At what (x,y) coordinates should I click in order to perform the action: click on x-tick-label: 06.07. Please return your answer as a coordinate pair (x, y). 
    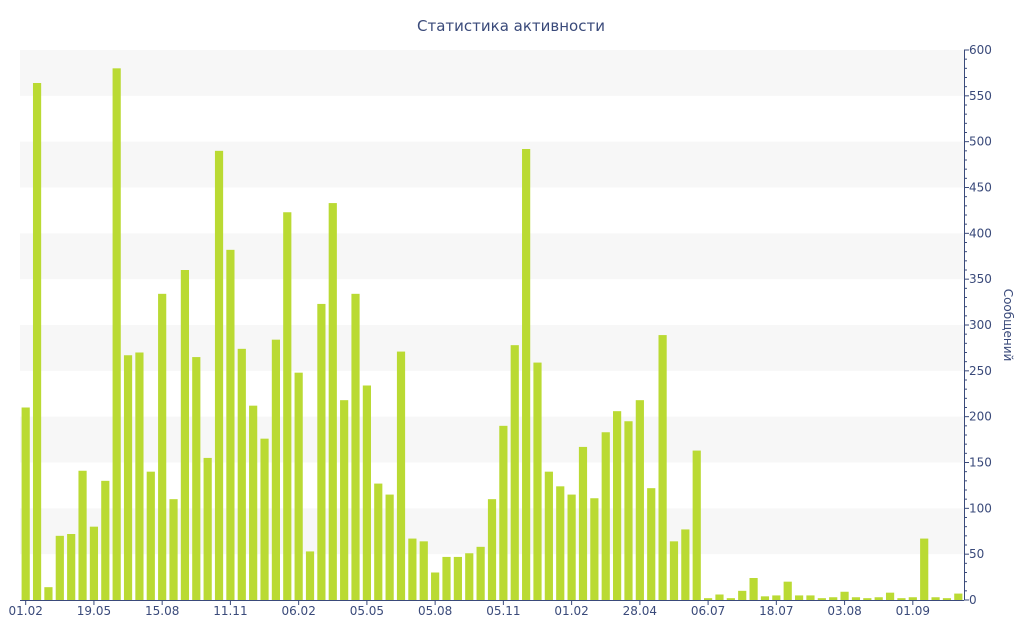
    Looking at the image, I should click on (708, 611).